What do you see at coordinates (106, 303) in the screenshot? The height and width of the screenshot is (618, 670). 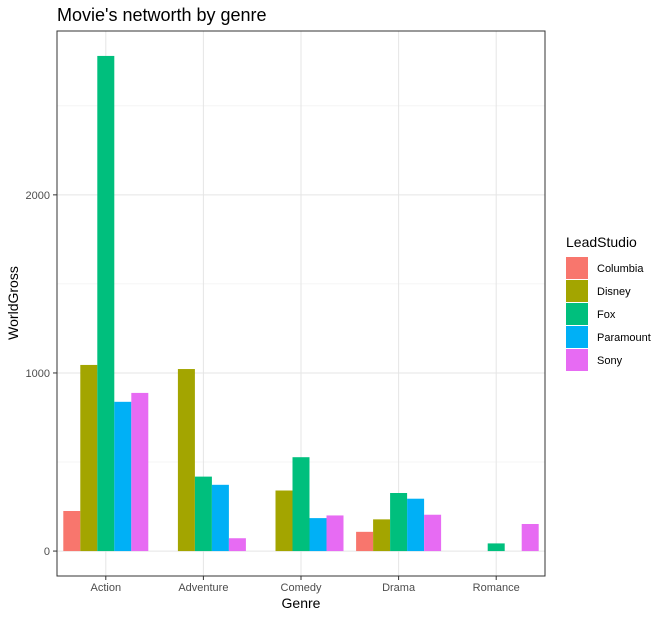 I see `bar-fox-action` at bounding box center [106, 303].